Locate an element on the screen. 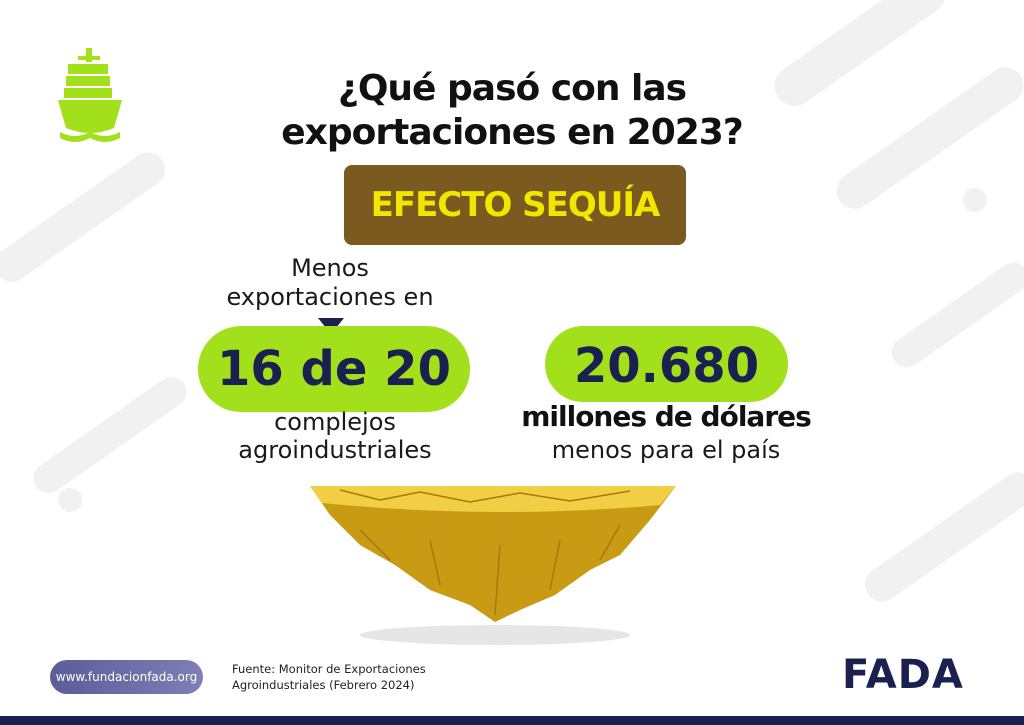 This screenshot has width=1024, height=725. right-below: menos para el país is located at coordinates (666, 450).